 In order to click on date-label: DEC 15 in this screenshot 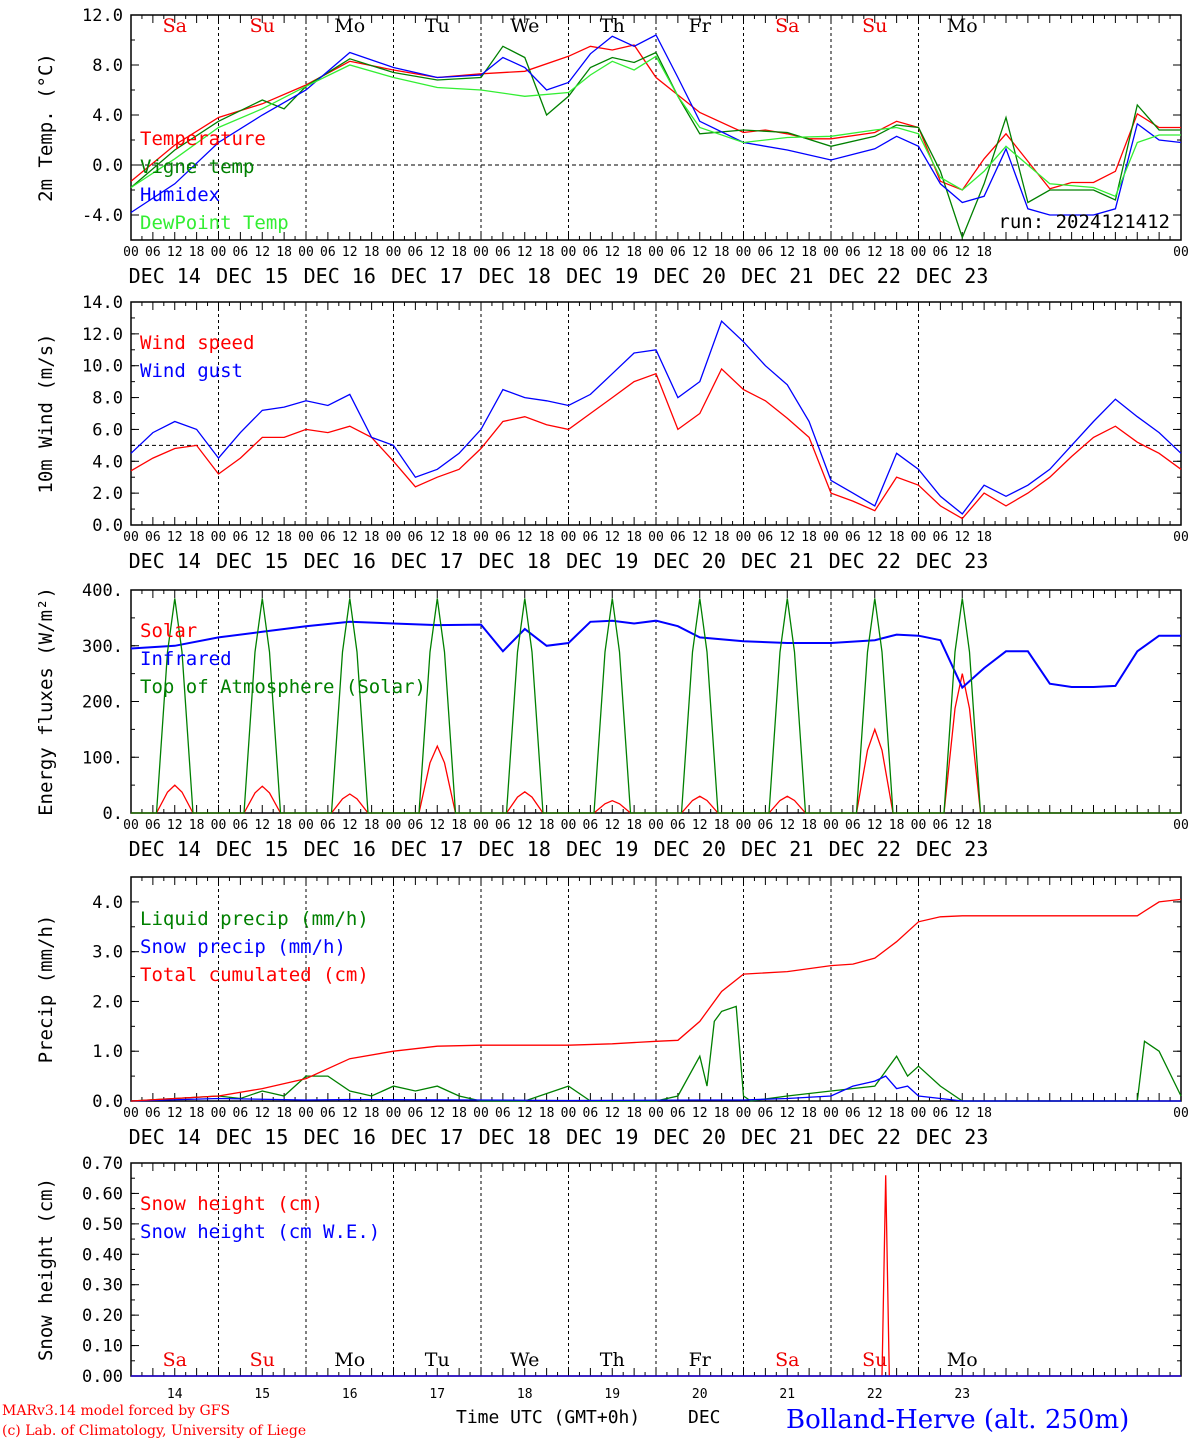, I will do `click(252, 1137)`.